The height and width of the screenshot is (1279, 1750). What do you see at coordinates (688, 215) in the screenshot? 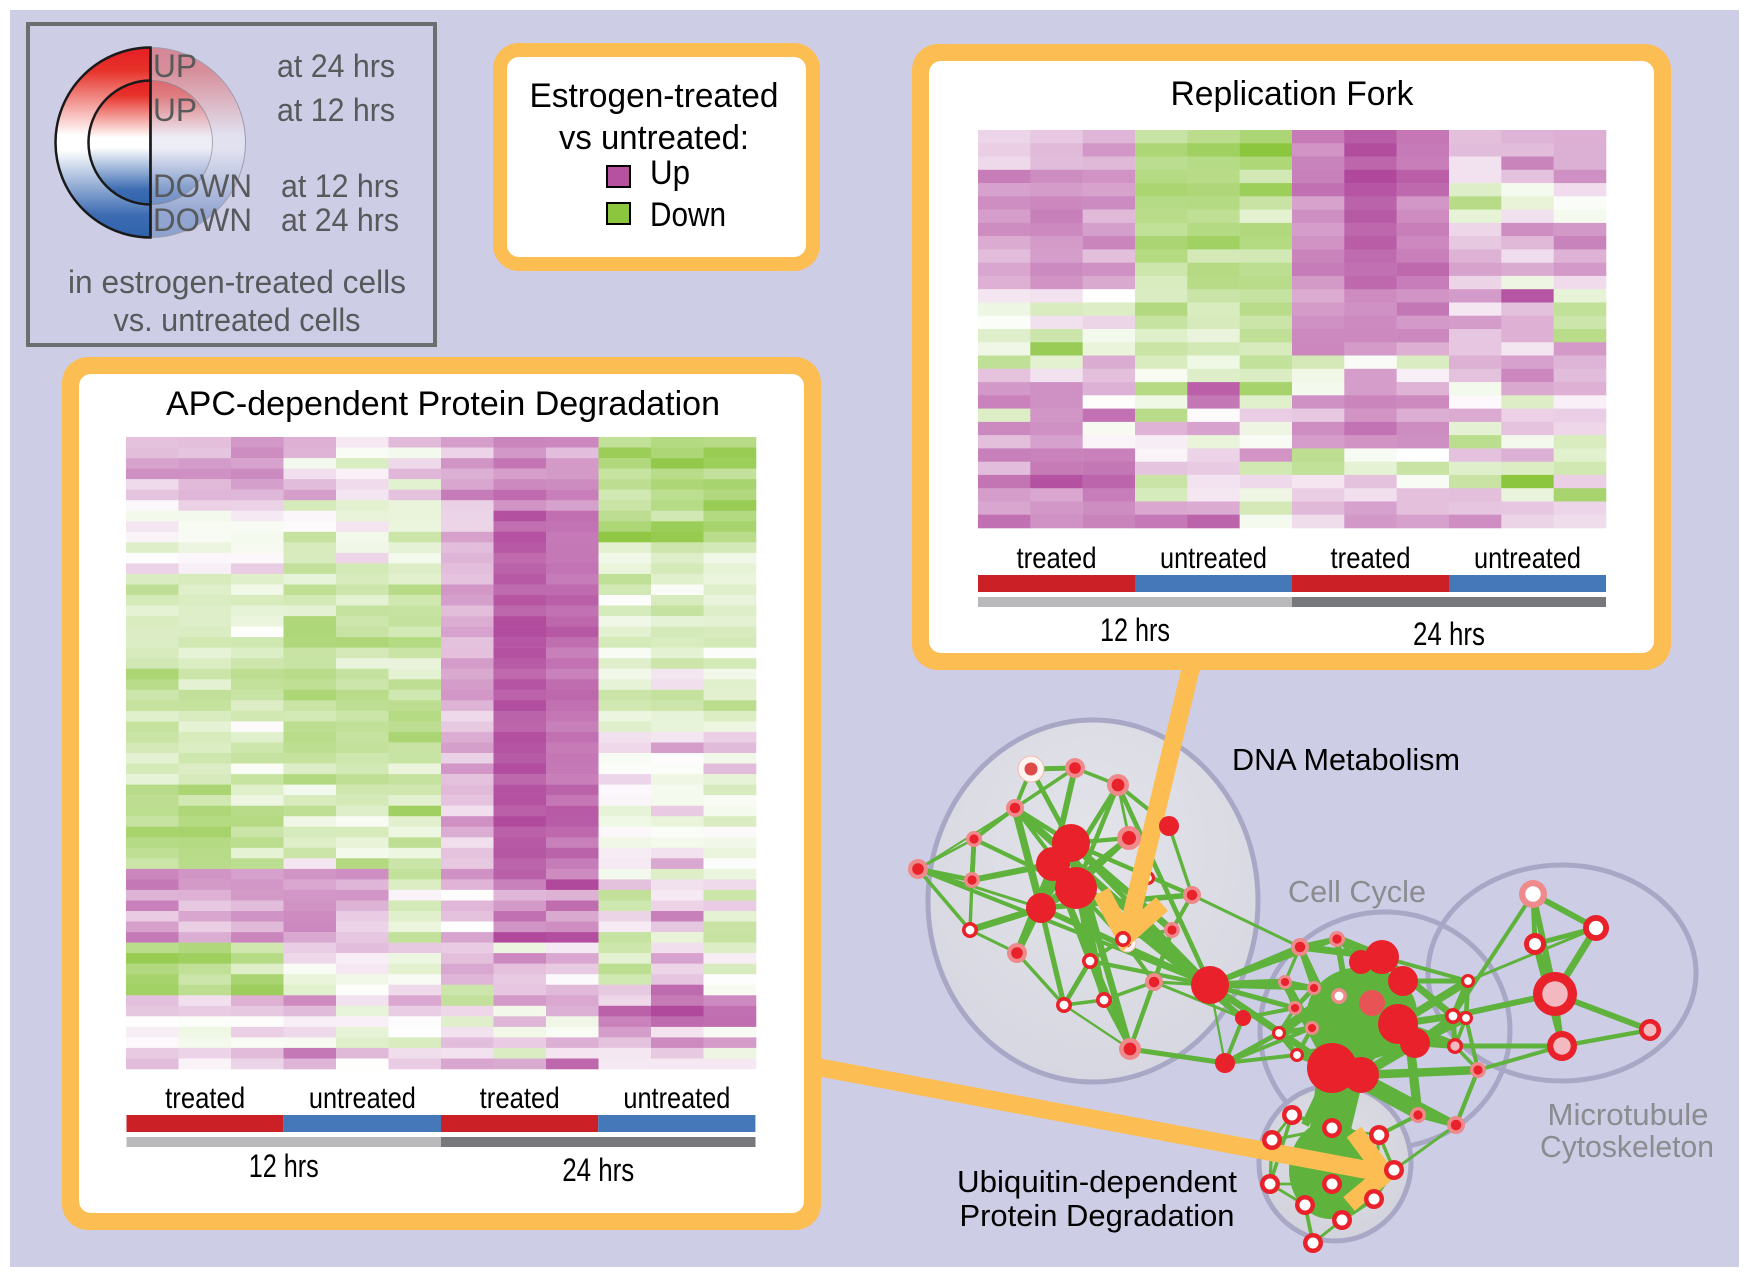
I see `svg-text: Down` at bounding box center [688, 215].